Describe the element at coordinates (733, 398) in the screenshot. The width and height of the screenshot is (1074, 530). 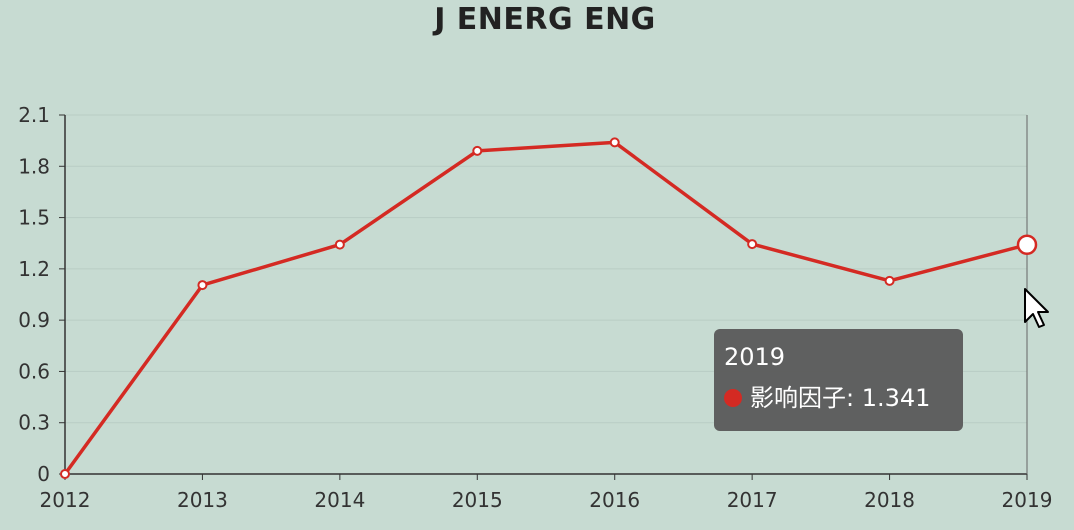
I see `series-color-marker` at that location.